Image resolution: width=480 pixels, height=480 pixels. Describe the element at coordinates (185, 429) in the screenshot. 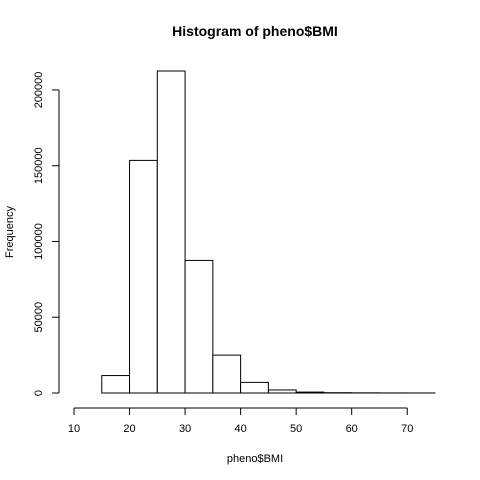

I see `x-tick-label-30: 30` at that location.